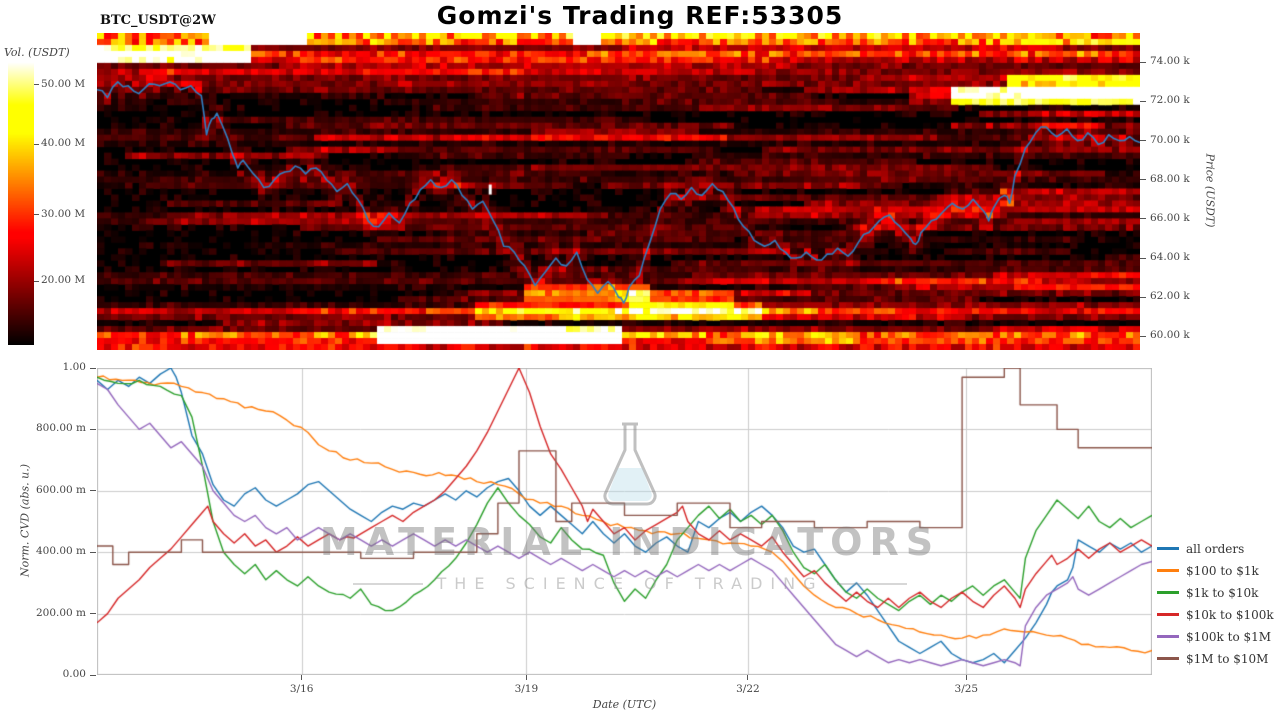  What do you see at coordinates (37, 52) in the screenshot?
I see `colorbar-label: Vol. (USDT)` at bounding box center [37, 52].